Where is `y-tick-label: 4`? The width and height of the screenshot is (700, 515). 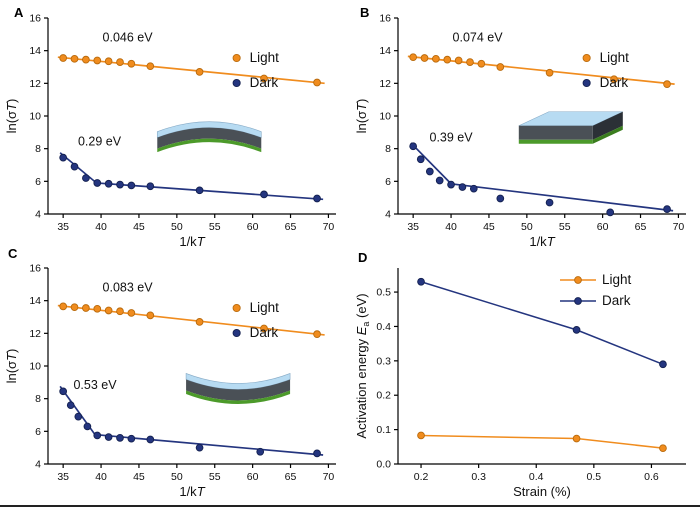 y-tick-label: 4 is located at coordinates (388, 215).